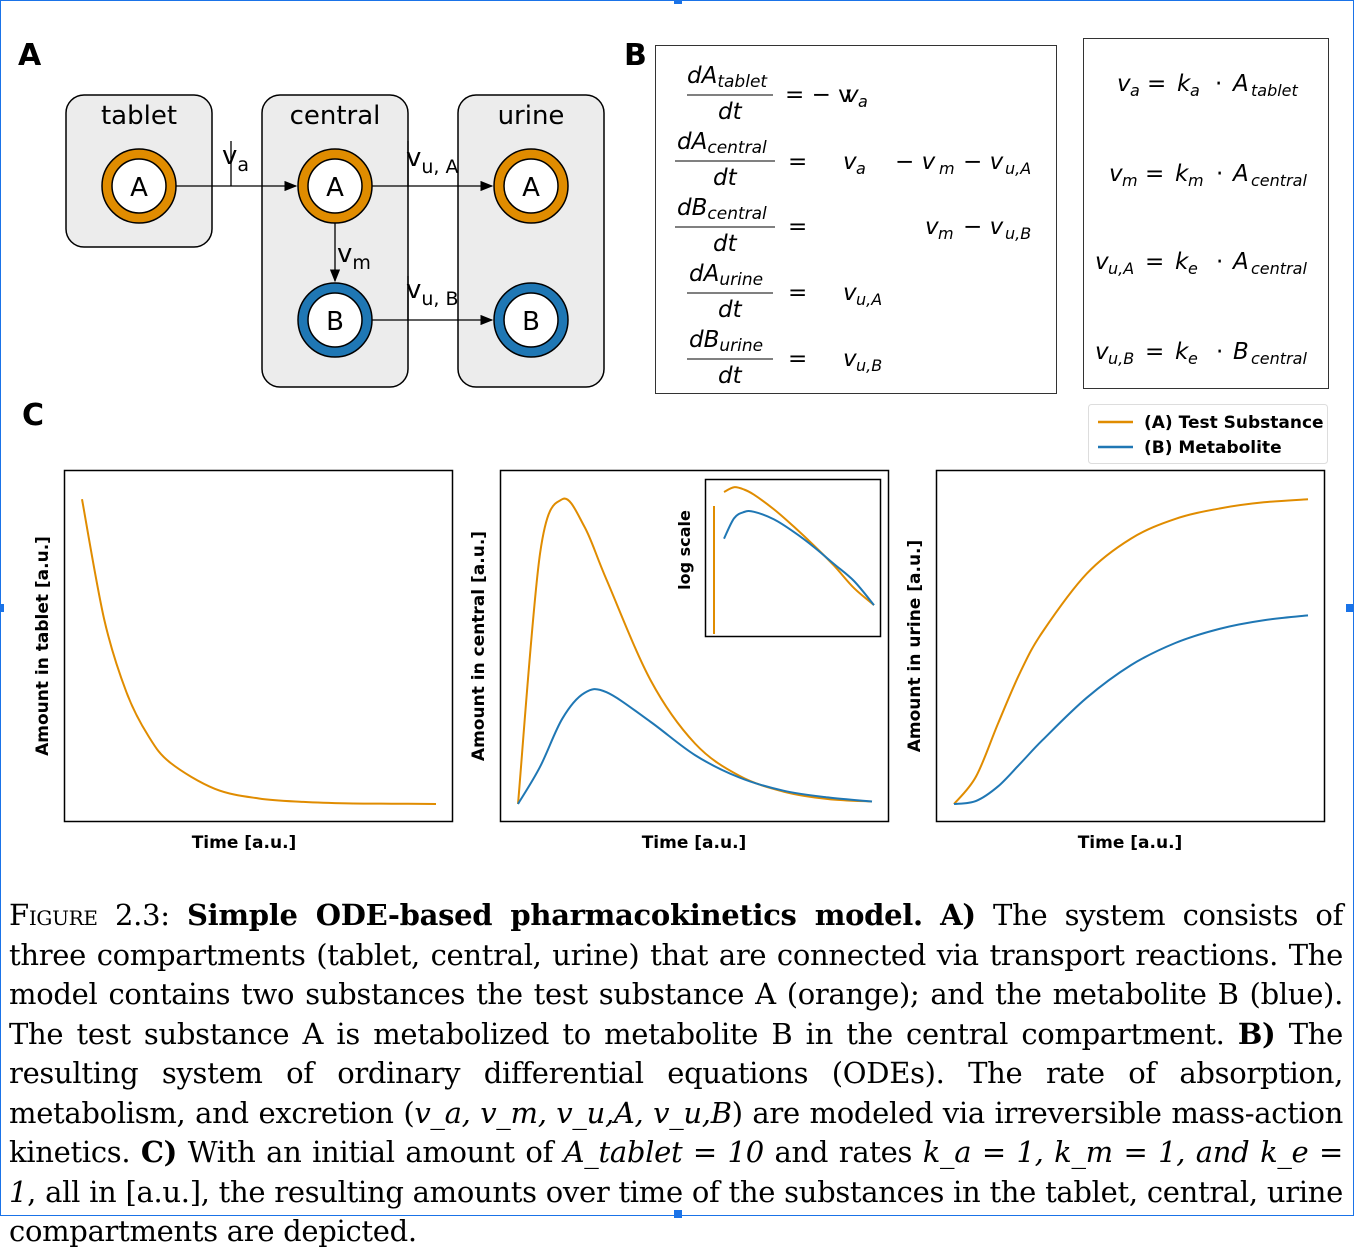 This screenshot has width=1354, height=1252. I want to click on series-line-b, so click(1131, 709).